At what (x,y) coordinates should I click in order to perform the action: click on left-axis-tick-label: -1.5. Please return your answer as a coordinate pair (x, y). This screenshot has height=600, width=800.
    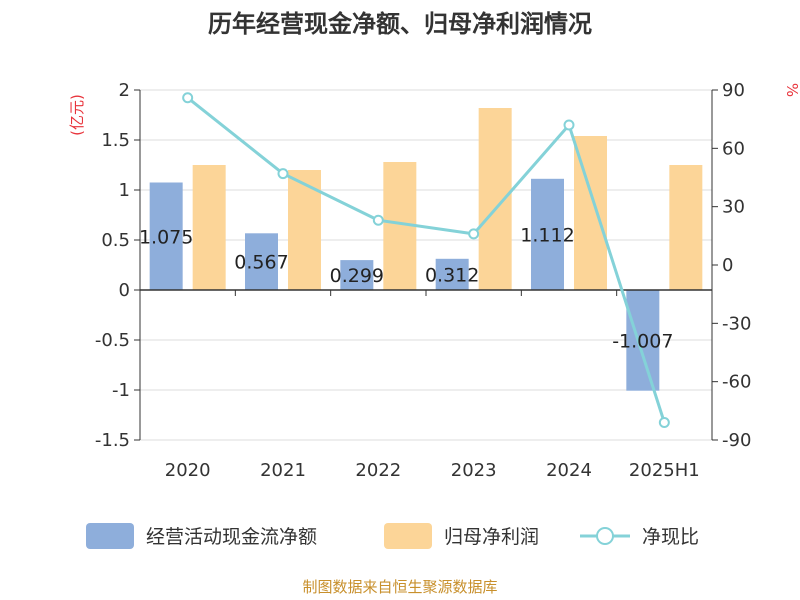
    Looking at the image, I should click on (112, 440).